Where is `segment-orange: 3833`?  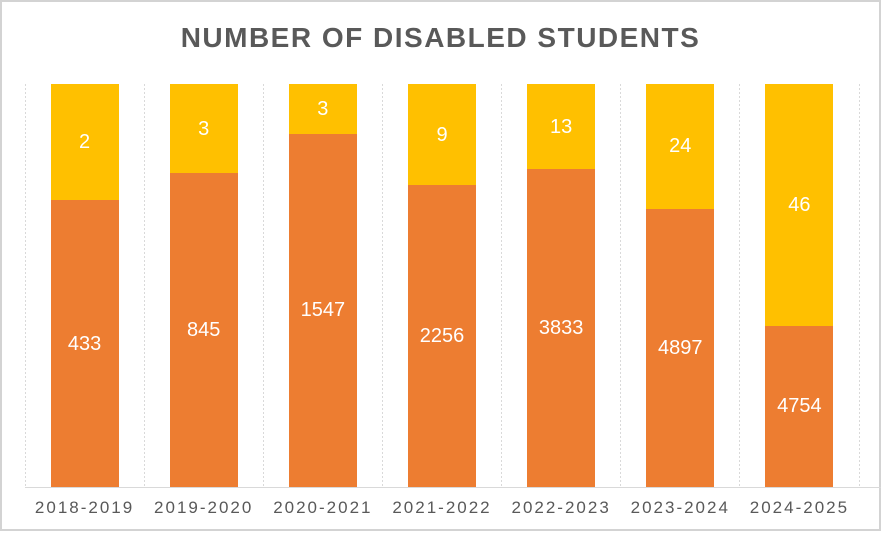
segment-orange: 3833 is located at coordinates (561, 328).